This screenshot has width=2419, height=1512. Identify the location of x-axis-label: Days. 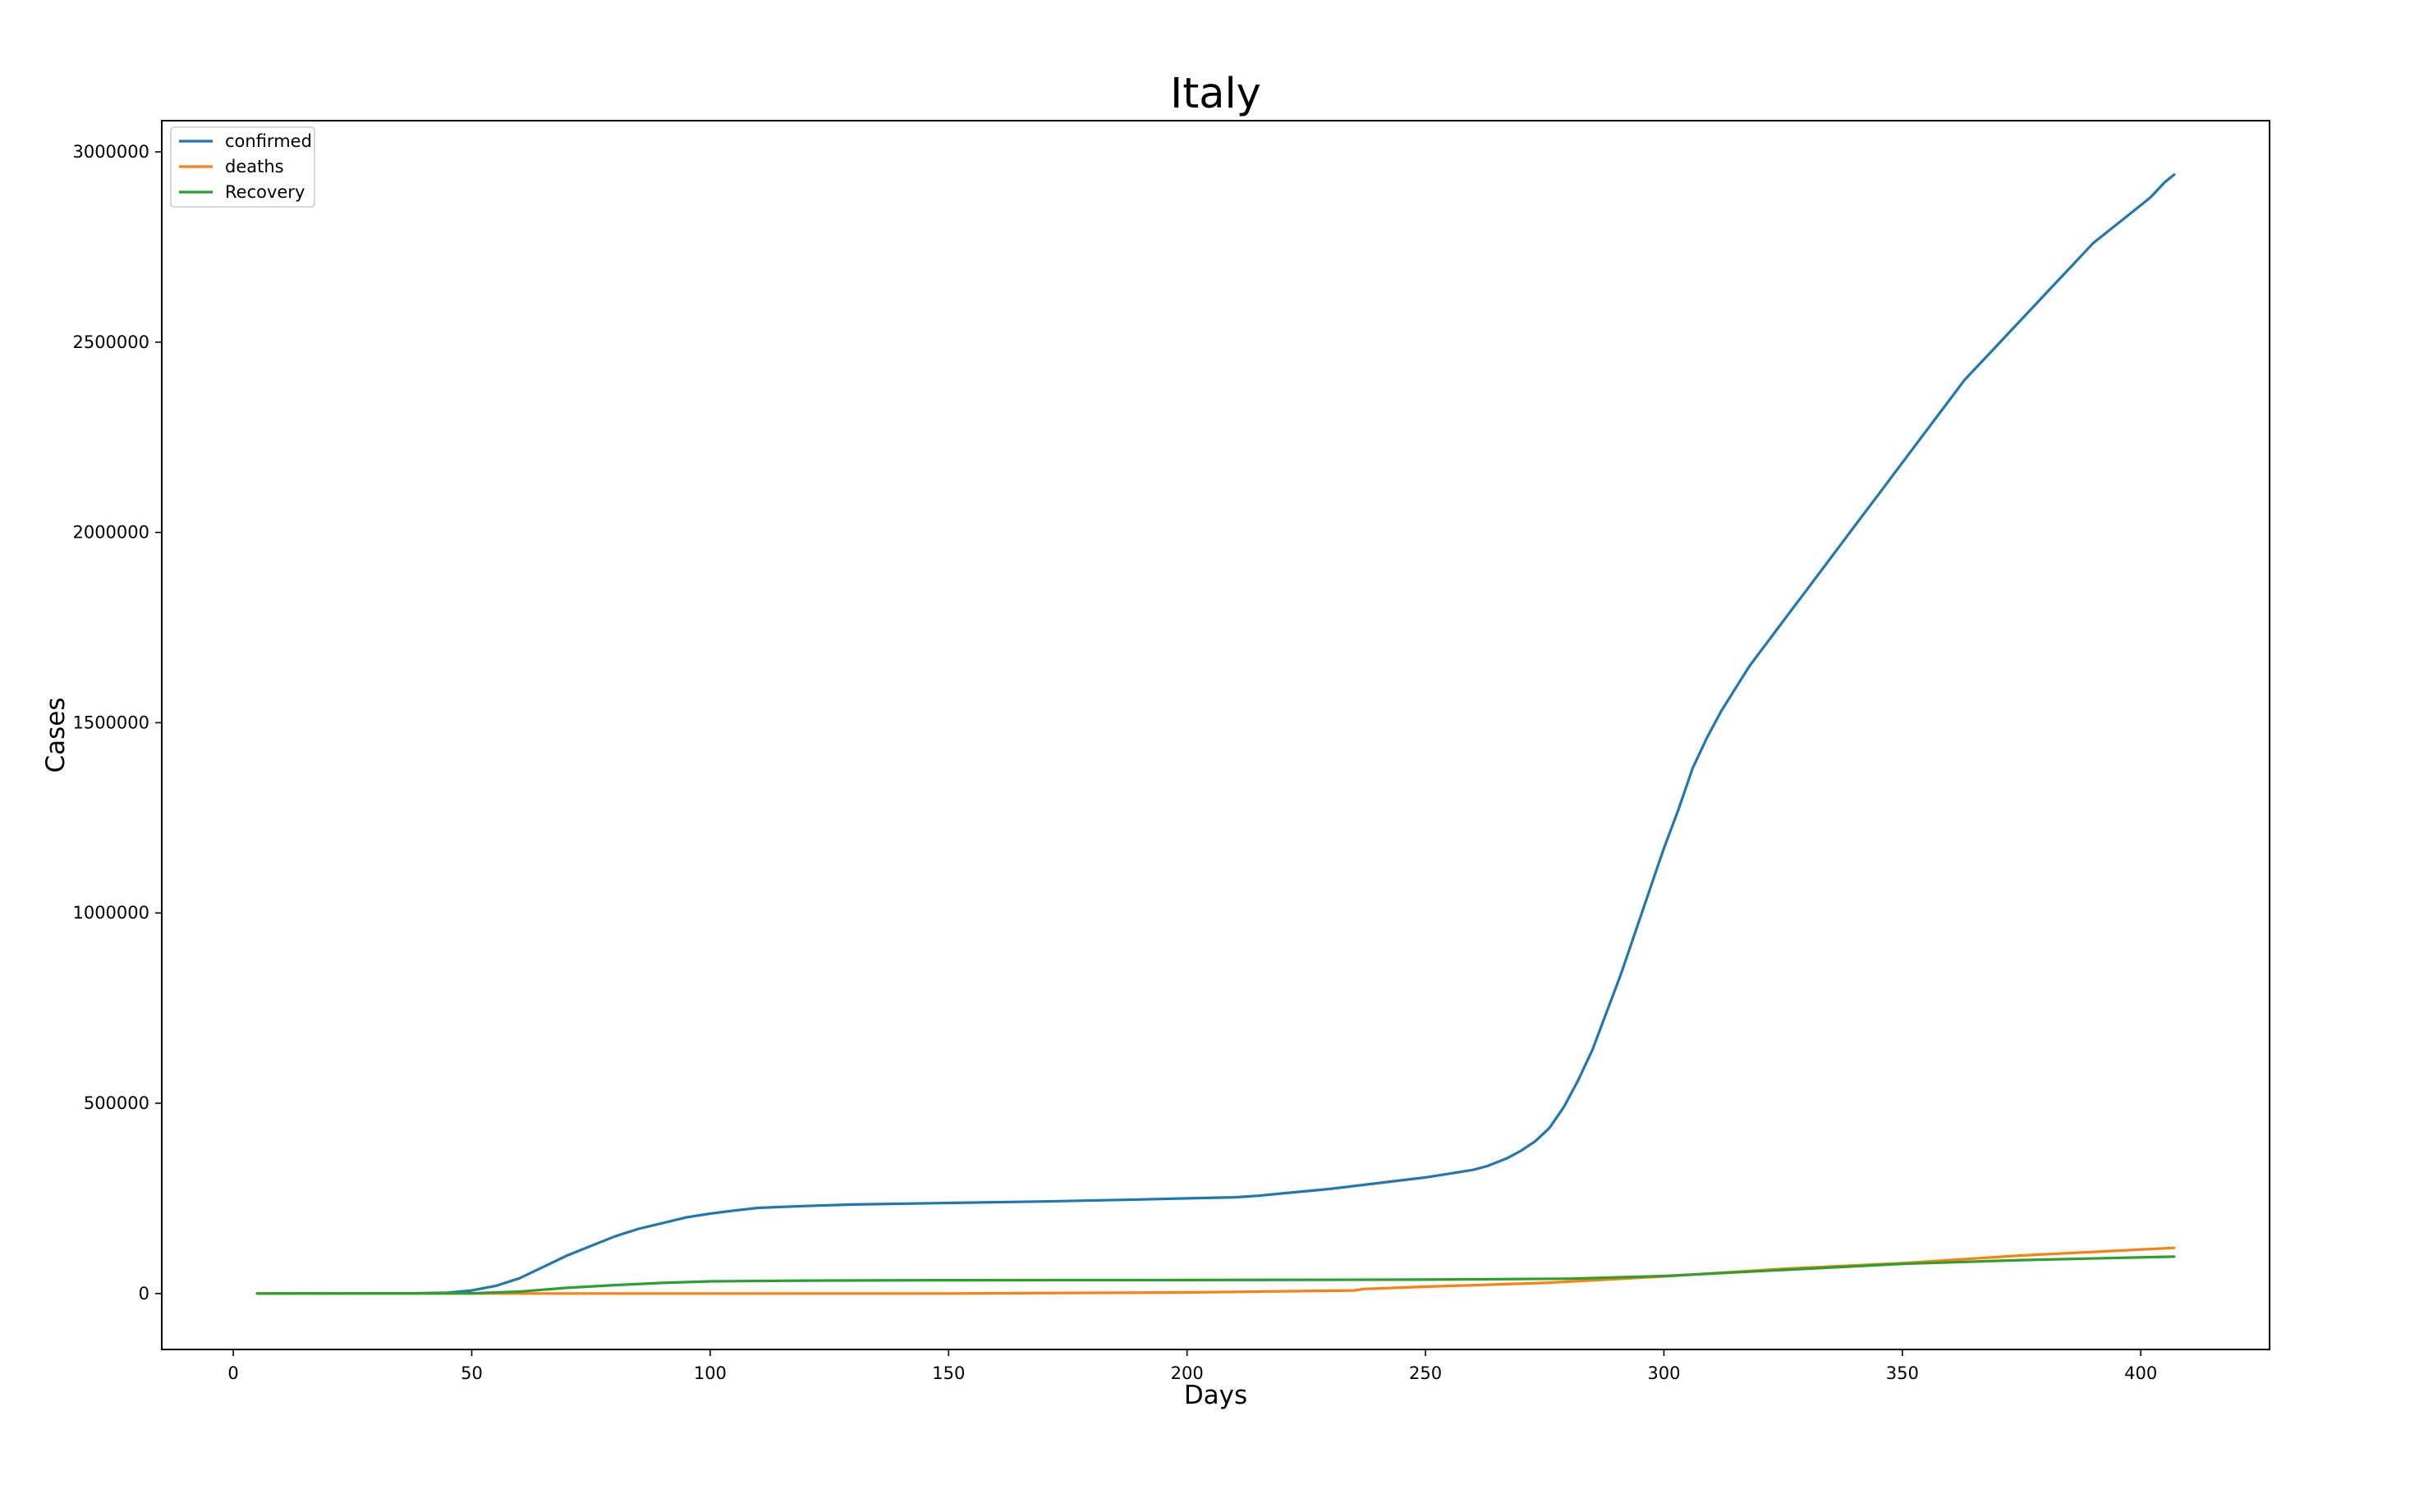
(1215, 1395).